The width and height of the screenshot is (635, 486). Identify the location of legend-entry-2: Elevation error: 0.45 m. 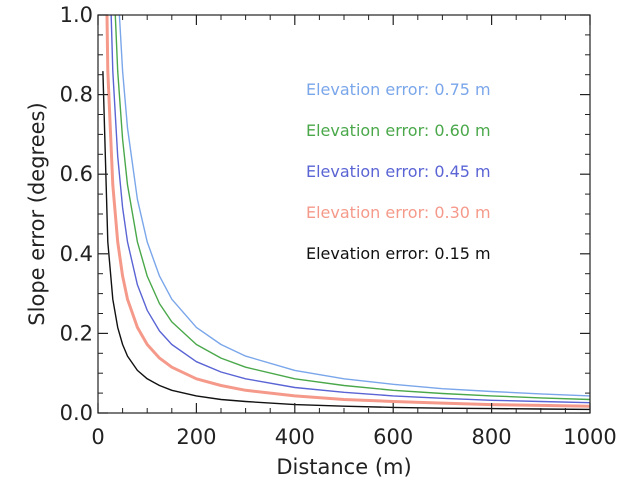
(398, 171).